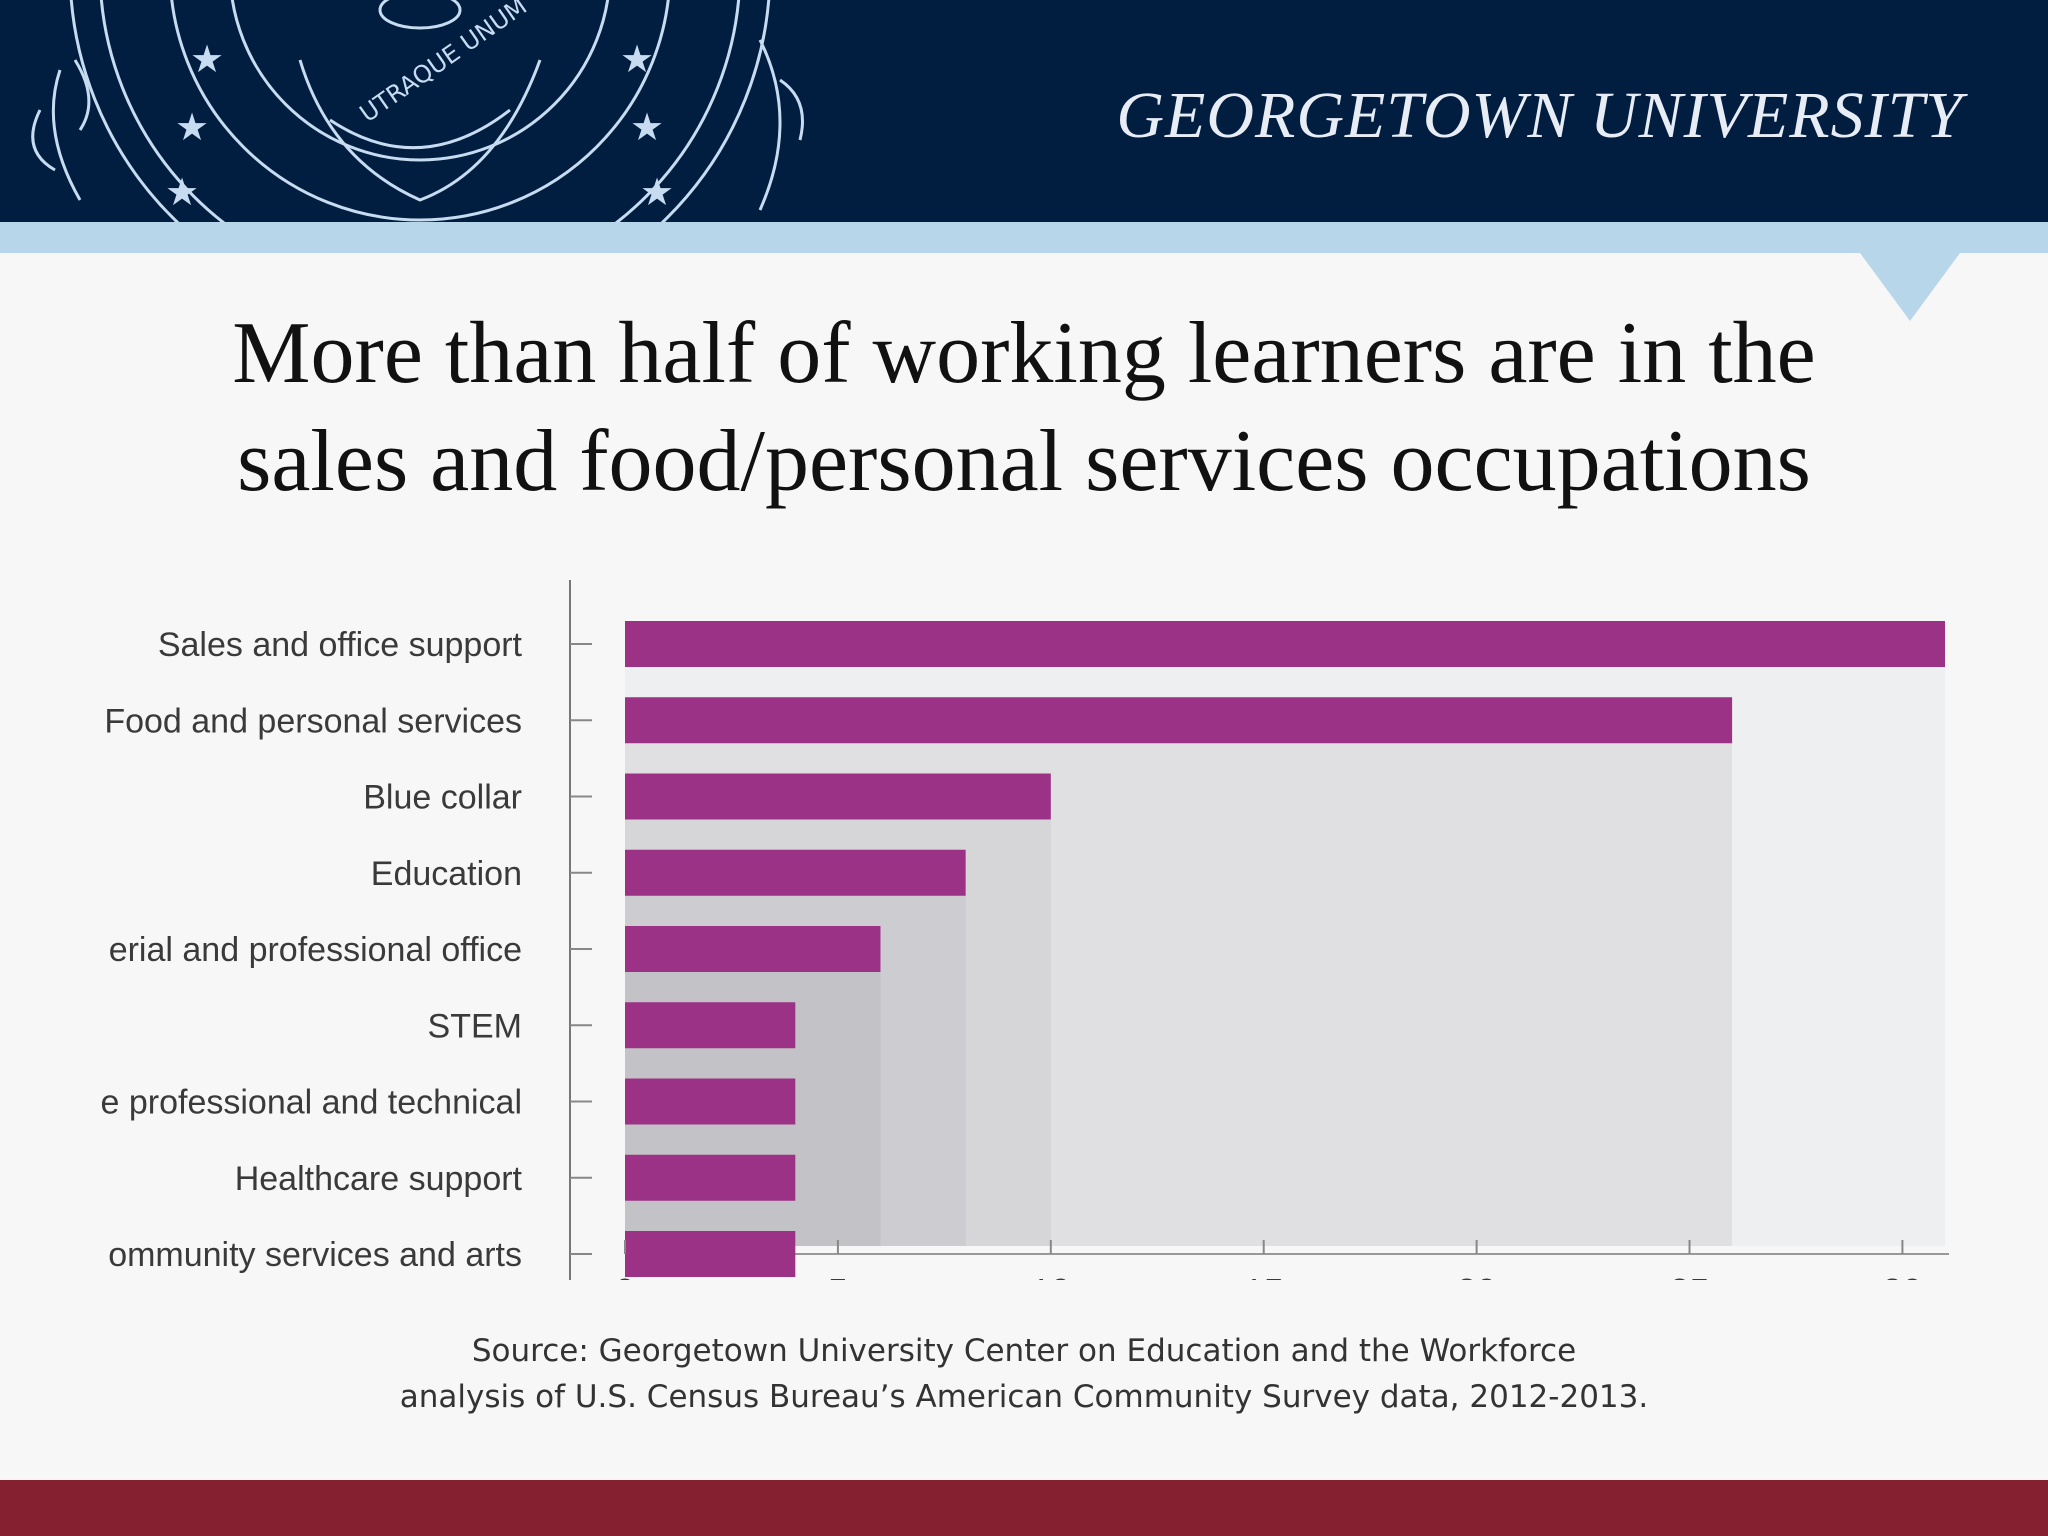 Image resolution: width=2048 pixels, height=1536 pixels. I want to click on y-tick-label: ommunity services and arts, so click(315, 1255).